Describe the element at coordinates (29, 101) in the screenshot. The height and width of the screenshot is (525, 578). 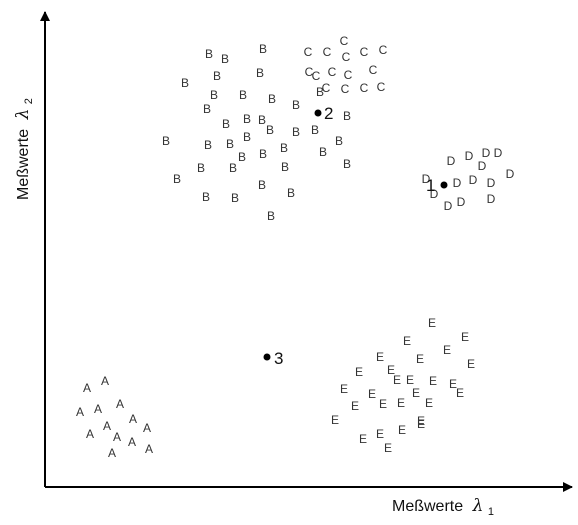
I see `y-axis-index: 2` at that location.